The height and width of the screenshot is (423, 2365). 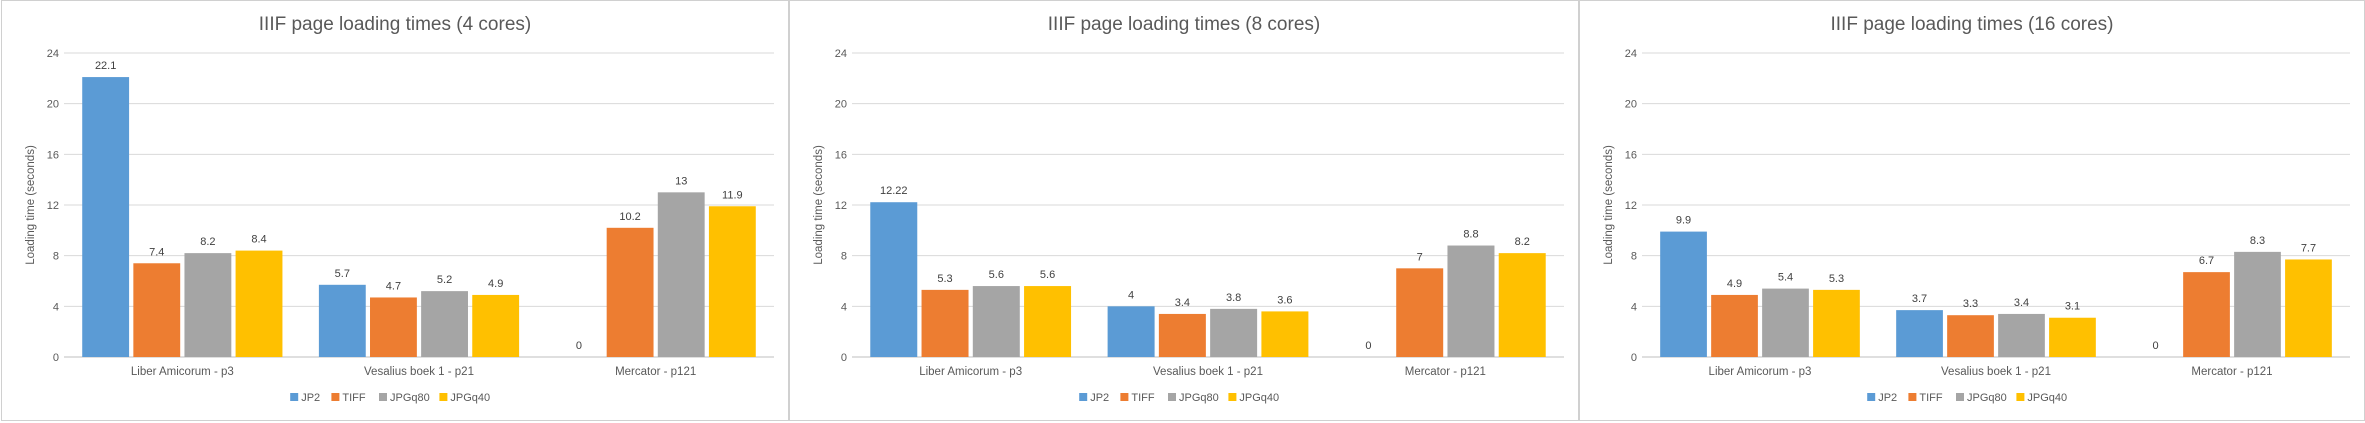 What do you see at coordinates (681, 181) in the screenshot?
I see `data-label-jpgq80-mercator-p121: 13` at bounding box center [681, 181].